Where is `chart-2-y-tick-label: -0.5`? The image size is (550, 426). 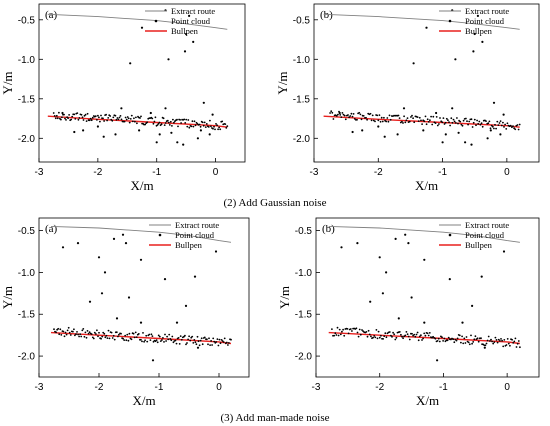
chart-2-y-tick-label: -0.5 is located at coordinates (302, 20).